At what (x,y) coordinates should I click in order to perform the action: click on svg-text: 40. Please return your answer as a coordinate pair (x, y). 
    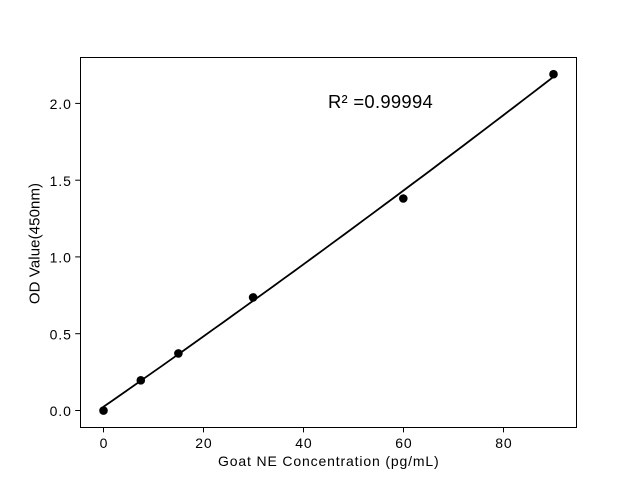
    Looking at the image, I should click on (303, 443).